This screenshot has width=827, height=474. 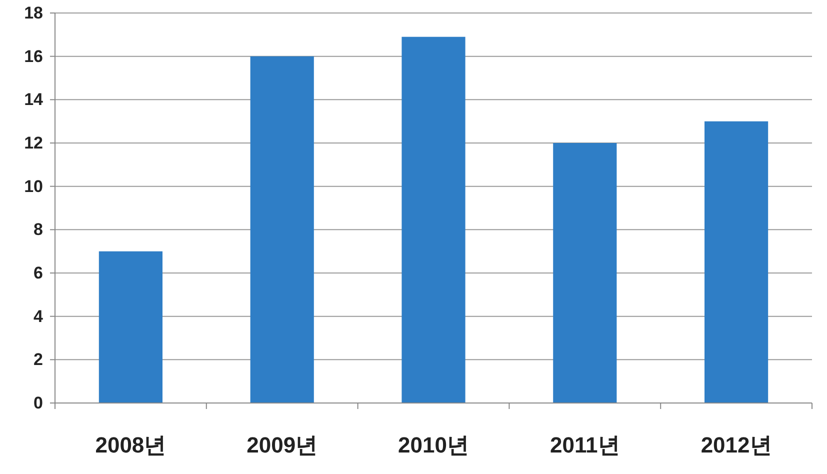 I want to click on y-tick-label: 10, so click(x=33, y=186).